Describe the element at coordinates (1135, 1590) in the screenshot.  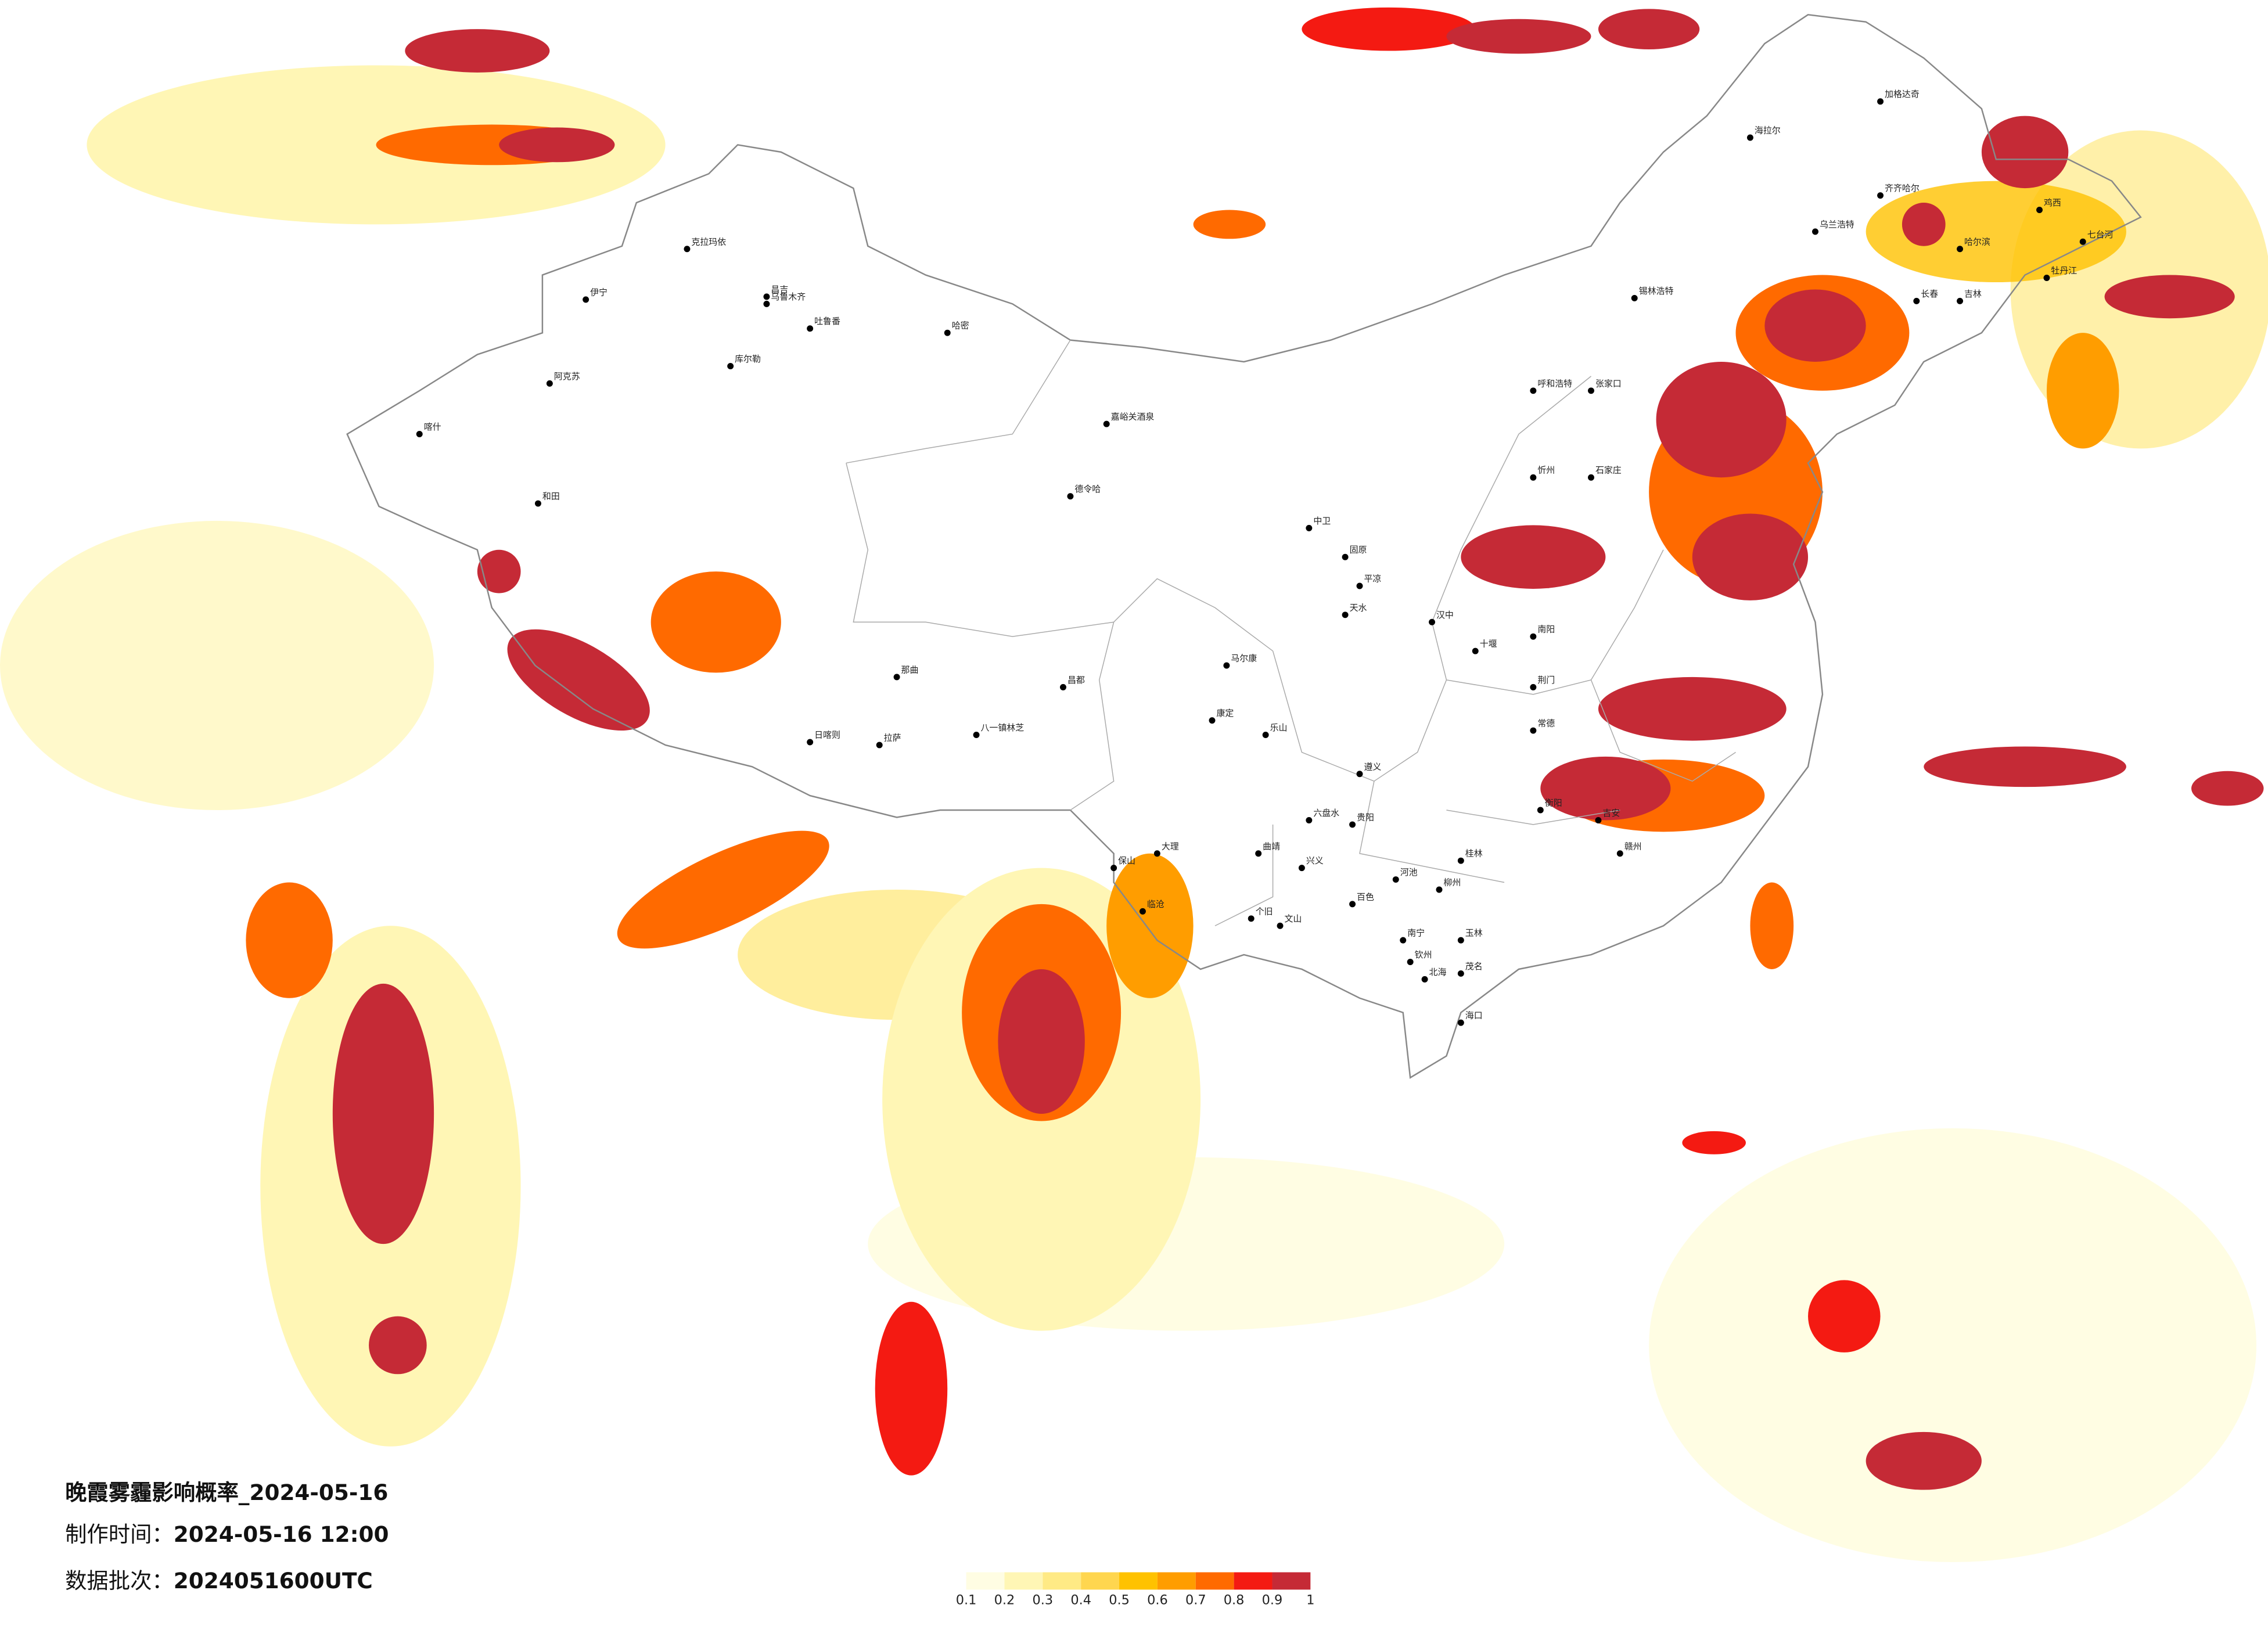
I see `colorbar: 0.1 0.2 0.3 0.4 0.5 0.6 0.7 0.8 0.9 1` at that location.